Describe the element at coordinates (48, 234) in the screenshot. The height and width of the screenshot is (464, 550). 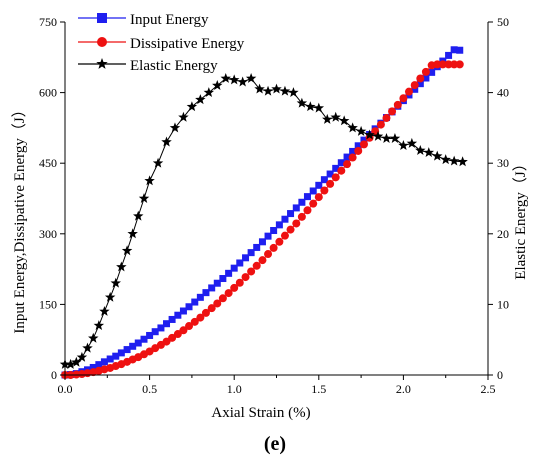
I see `left-y-tick-label: 300` at that location.